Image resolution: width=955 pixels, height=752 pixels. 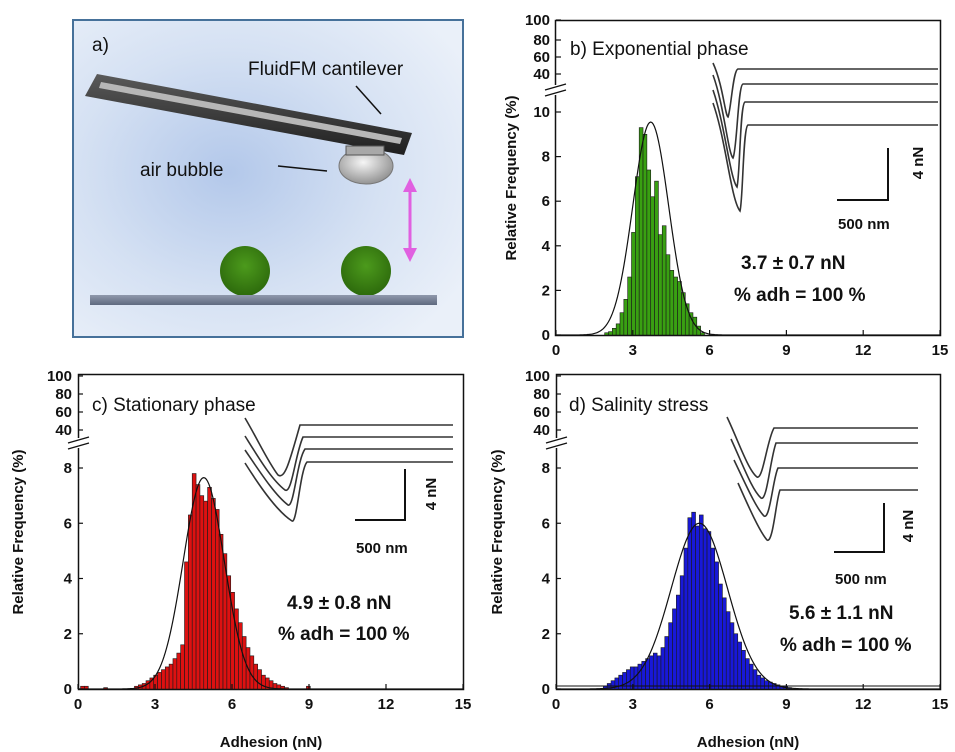 I want to click on panel-a-label: a), so click(x=100, y=45).